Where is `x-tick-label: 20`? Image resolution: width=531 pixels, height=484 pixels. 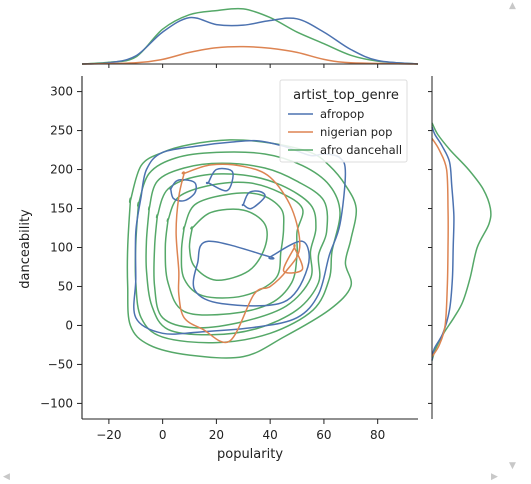 x-tick-label: 20 is located at coordinates (216, 435).